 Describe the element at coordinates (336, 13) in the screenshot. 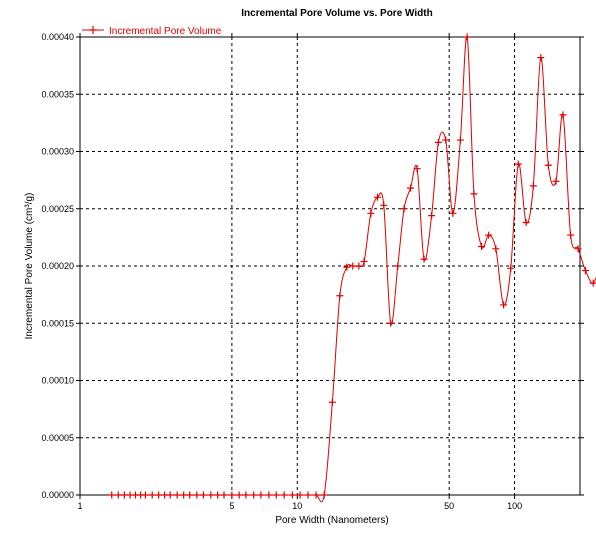

I see `chart-title: Incremental Pore Volume vs. Pore Width` at that location.